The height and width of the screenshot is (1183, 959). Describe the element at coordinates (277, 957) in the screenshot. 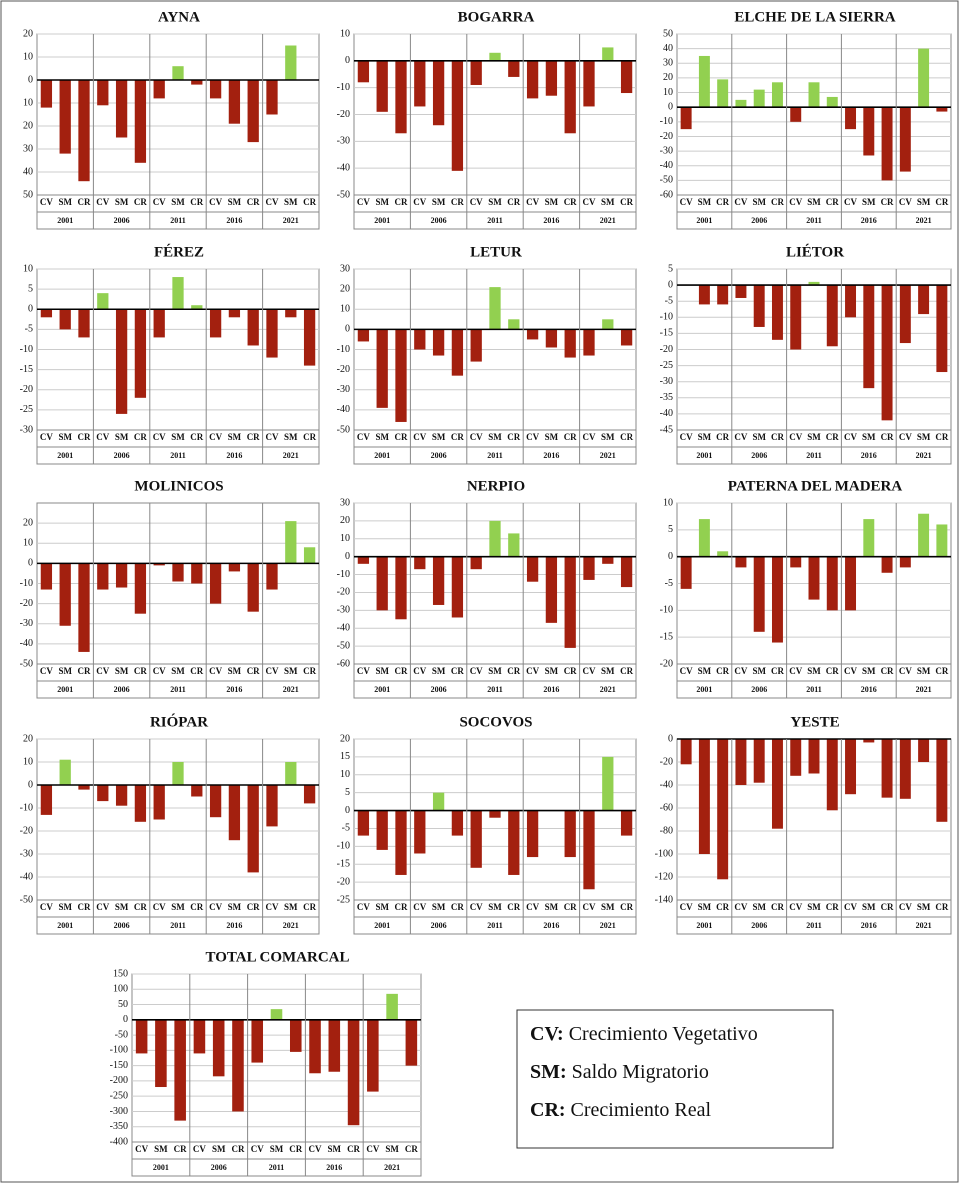

I see `chart-title: TOTAL COMARCAL` at that location.